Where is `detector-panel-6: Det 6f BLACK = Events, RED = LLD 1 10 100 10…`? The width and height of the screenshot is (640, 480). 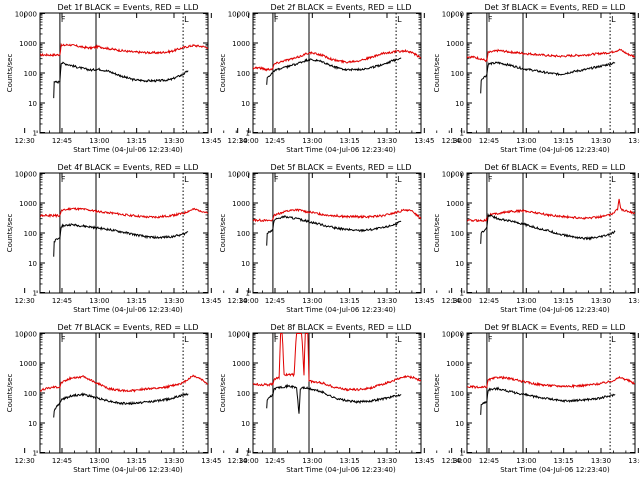 detector-panel-6: Det 6f BLACK = Events, RED = LLD 1 10 100 10… is located at coordinates (536, 238).